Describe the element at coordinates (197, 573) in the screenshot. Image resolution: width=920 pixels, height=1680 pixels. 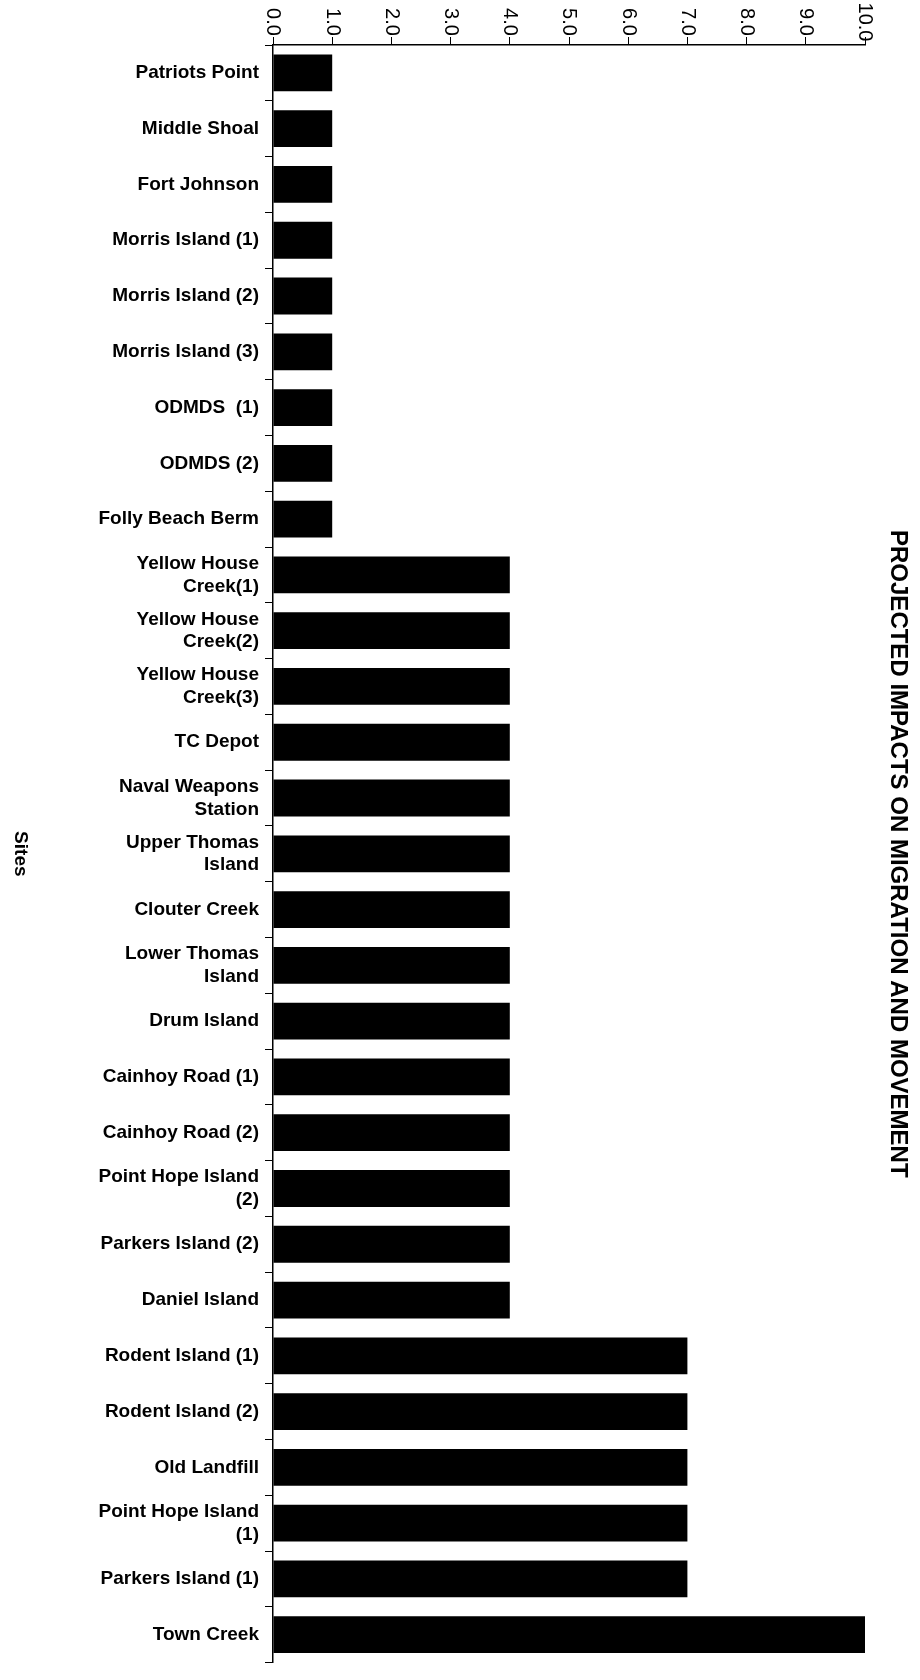
I see `y-tick-label: Yellow House Creek(1)` at that location.